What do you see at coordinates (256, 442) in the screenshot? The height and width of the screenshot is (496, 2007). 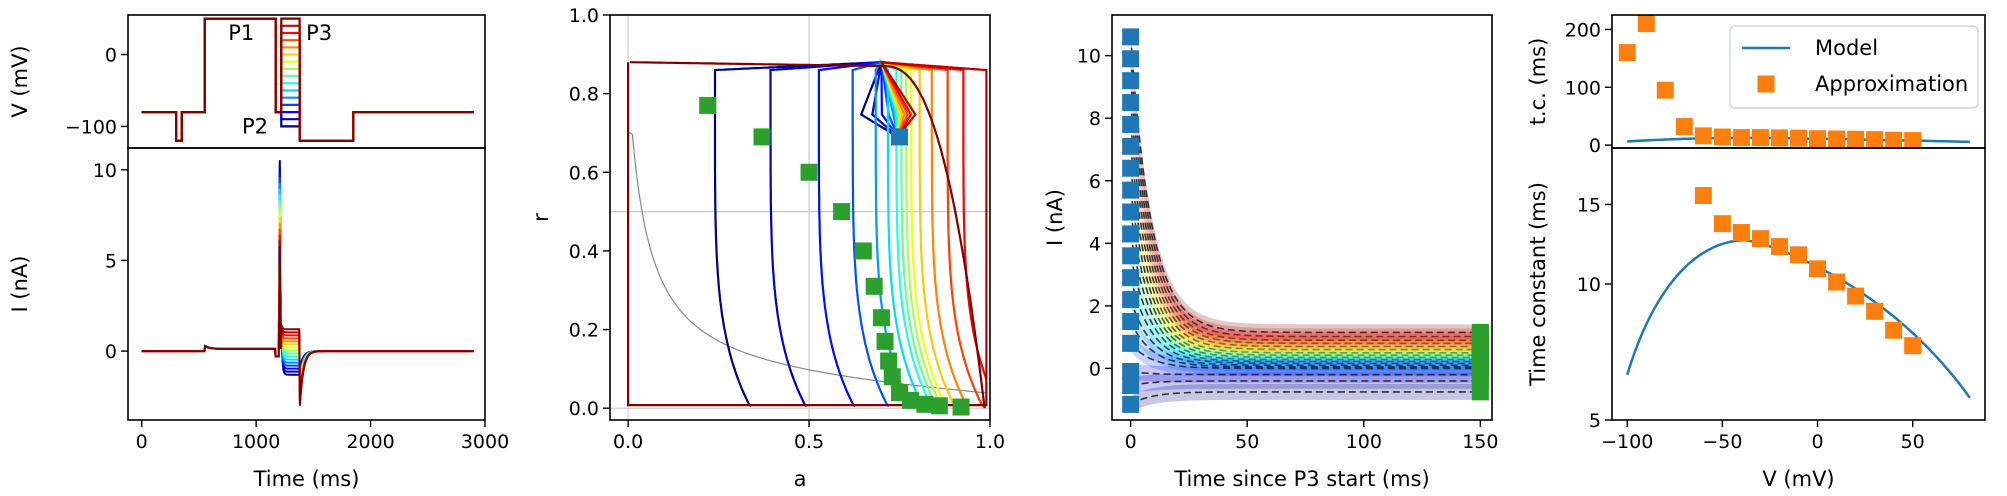 I see `time-xtick-label: 1000` at bounding box center [256, 442].